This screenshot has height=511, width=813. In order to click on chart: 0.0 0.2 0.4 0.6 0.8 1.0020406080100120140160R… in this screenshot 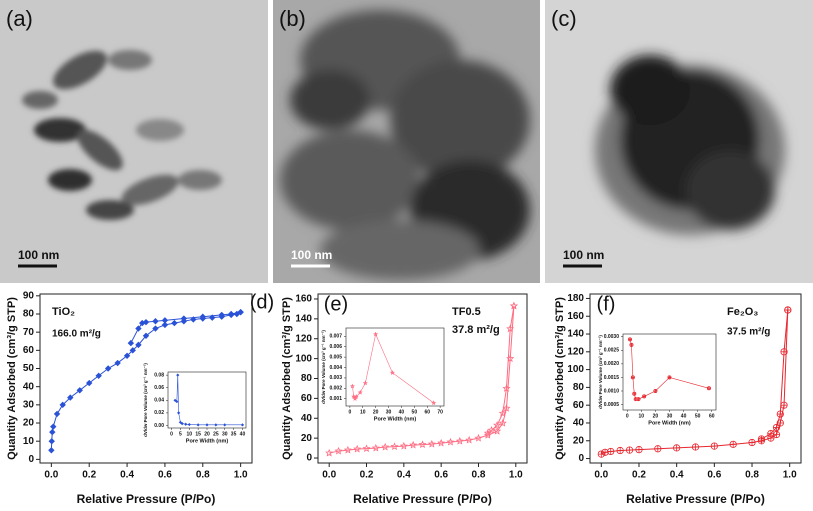, I will do `click(404, 399)`.